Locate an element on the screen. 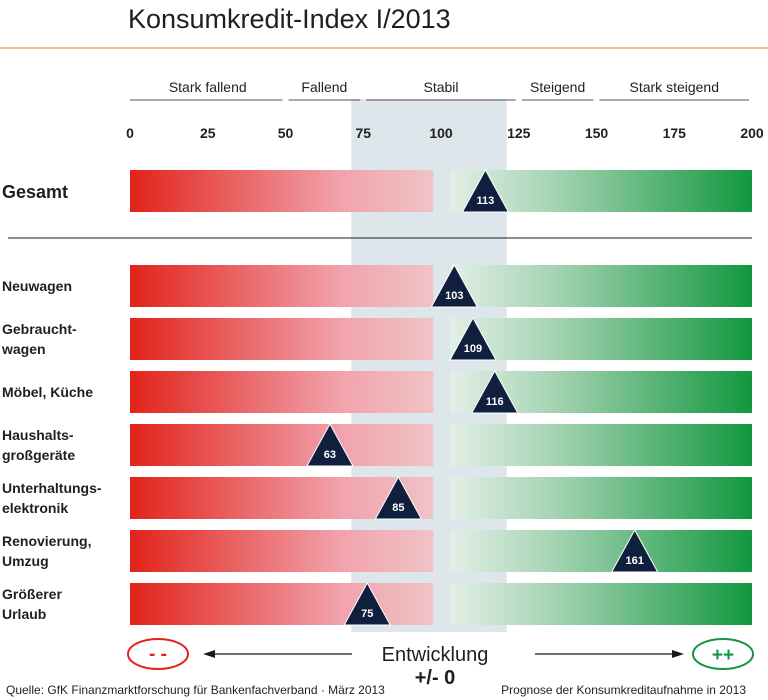 The image size is (768, 700). category-label: Stark fallend is located at coordinates (208, 87).